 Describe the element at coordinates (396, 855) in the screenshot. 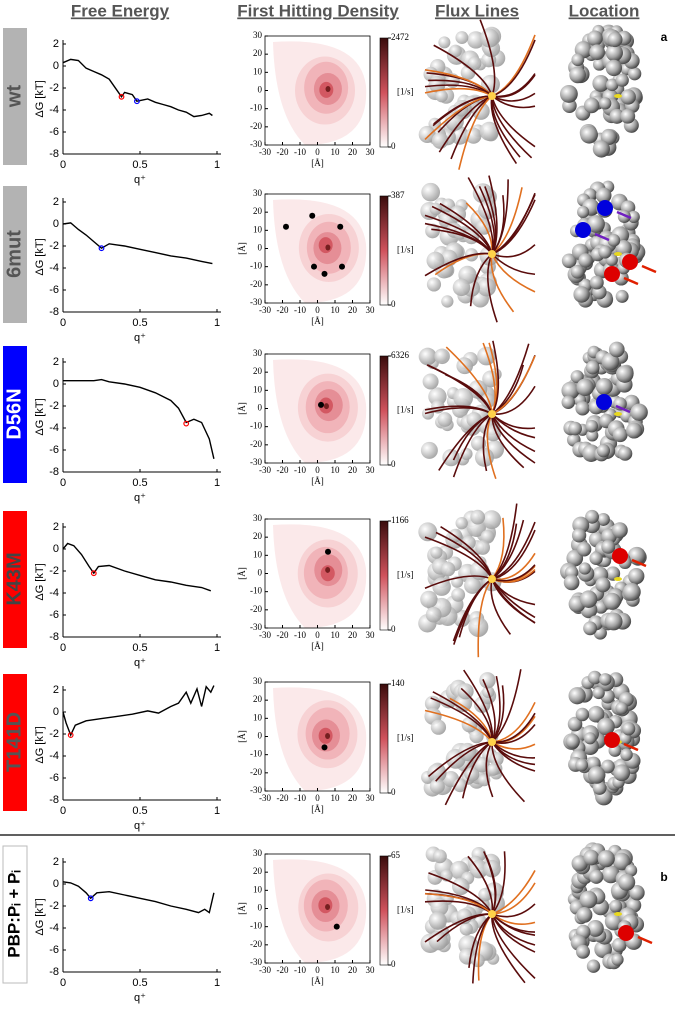

I see `colorbar-tick-label: 65` at that location.